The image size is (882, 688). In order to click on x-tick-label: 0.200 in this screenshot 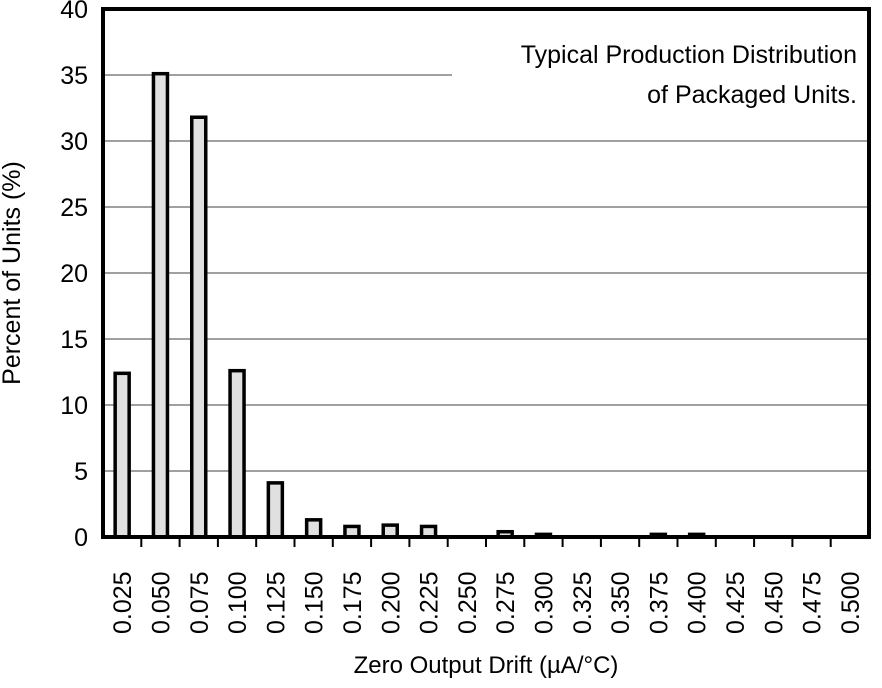, I will do `click(391, 602)`.